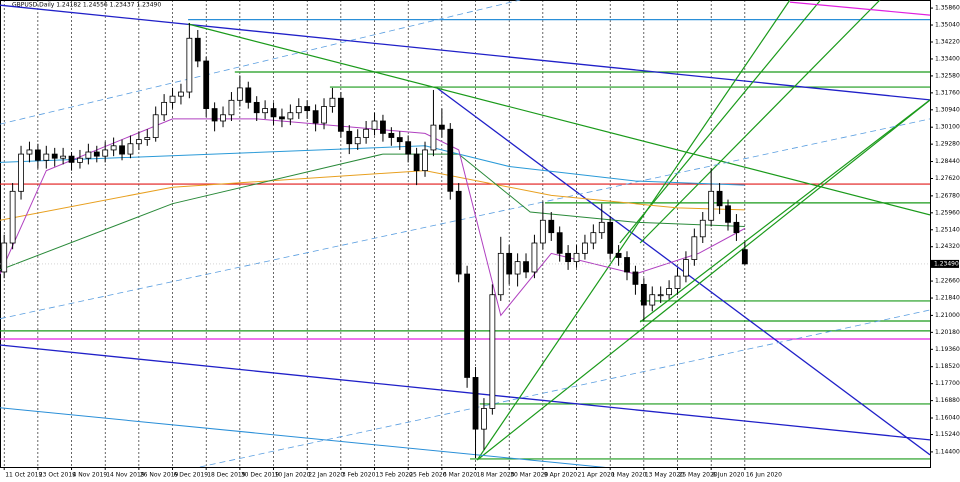 The width and height of the screenshot is (960, 482). What do you see at coordinates (947, 366) in the screenshot?
I see `y-tick-label: 1.18520` at bounding box center [947, 366].